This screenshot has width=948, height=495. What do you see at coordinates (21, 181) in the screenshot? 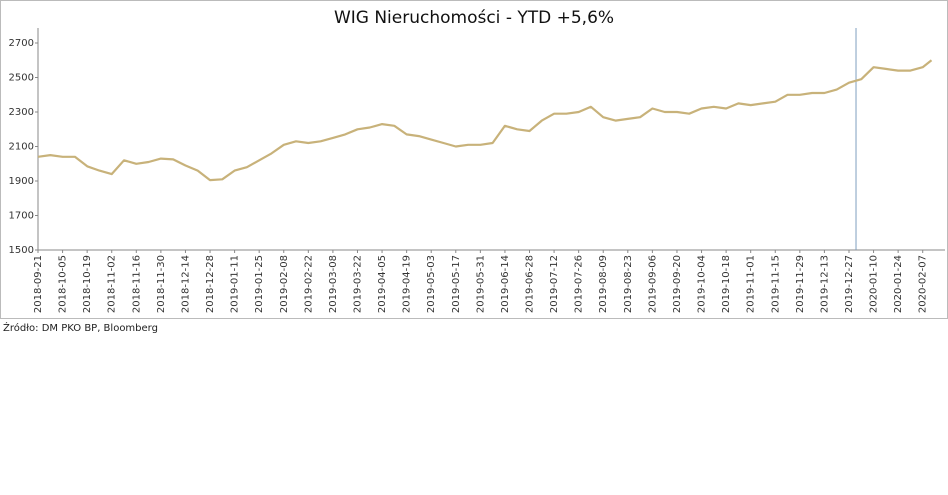
I see `y-tick-label: 1900` at bounding box center [21, 181].